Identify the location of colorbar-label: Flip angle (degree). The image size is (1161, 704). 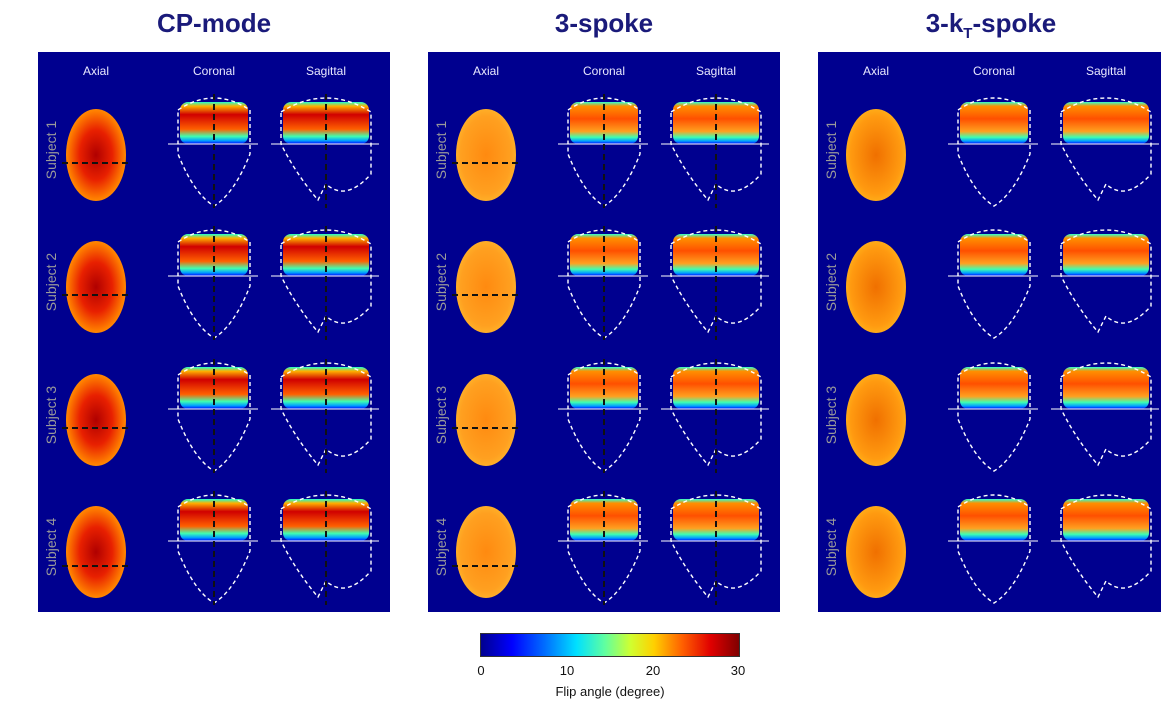
(610, 691).